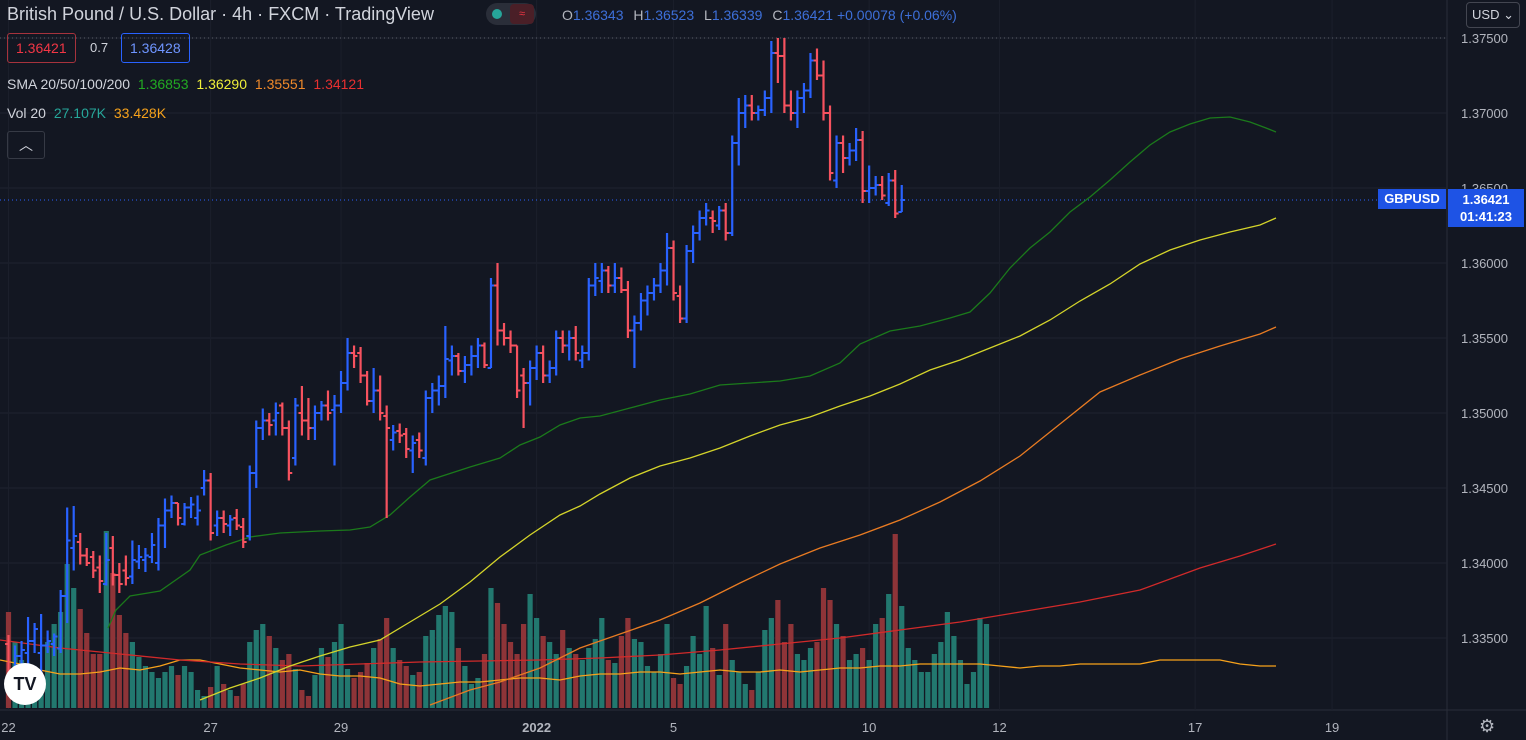 Image resolution: width=1526 pixels, height=740 pixels. Describe the element at coordinates (1493, 15) in the screenshot. I see `currency-select: USD ⌄` at that location.